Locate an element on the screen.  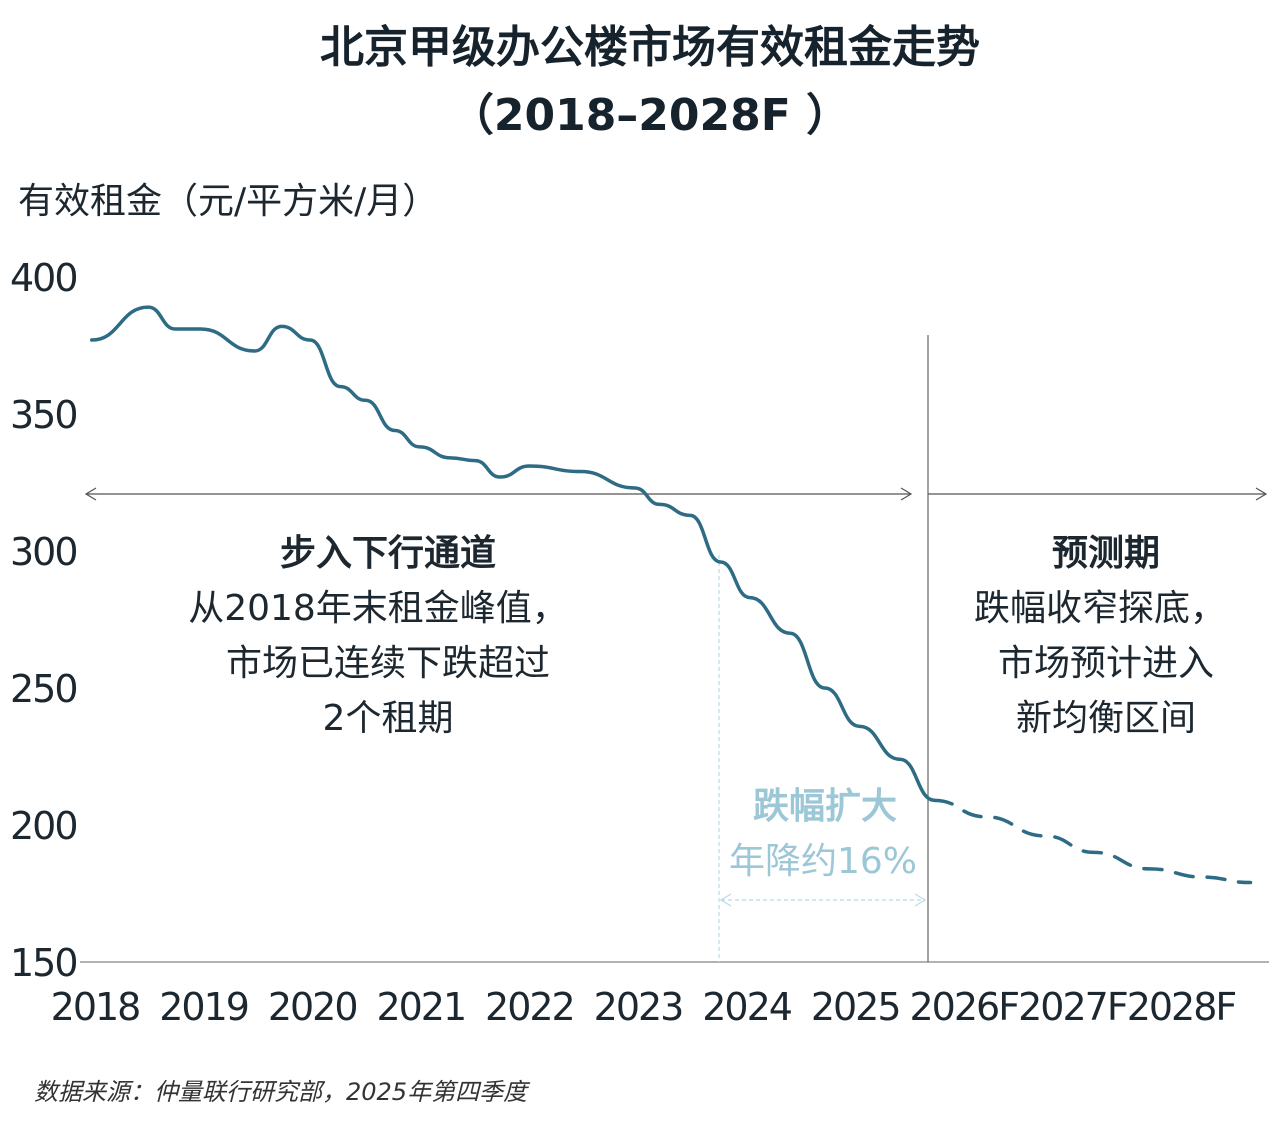
x-tick-label: 2028F is located at coordinates (1181, 1007).